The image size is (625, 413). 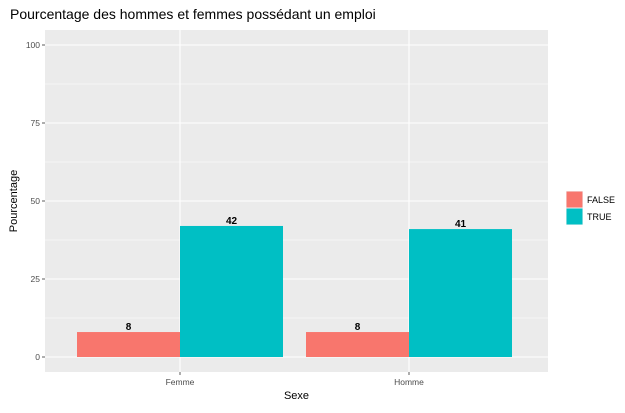 I want to click on data-label: 42, so click(x=232, y=221).